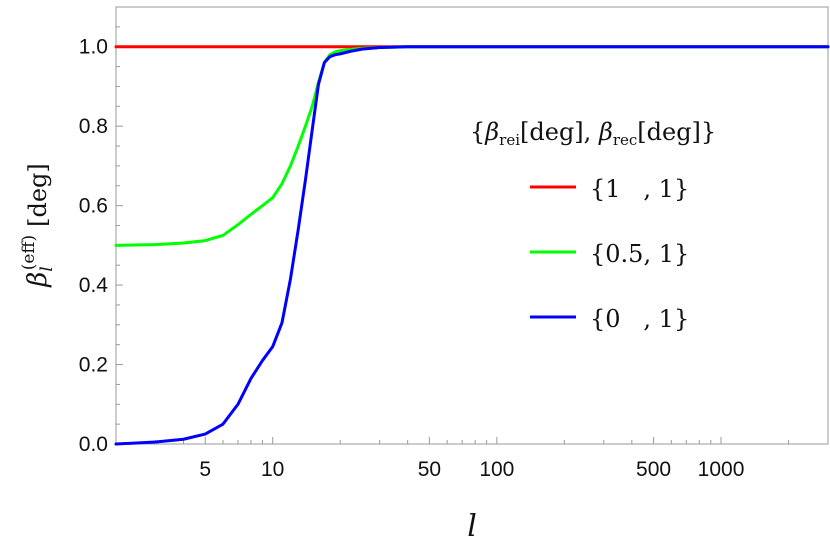 Image resolution: width=830 pixels, height=549 pixels. I want to click on y-tick-label-0.4: 0.4, so click(94, 285).